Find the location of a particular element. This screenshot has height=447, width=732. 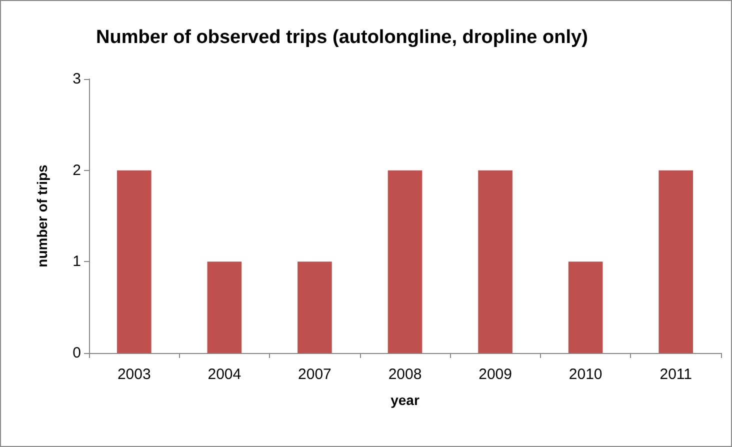

x-tick-label: 2010 is located at coordinates (585, 374).